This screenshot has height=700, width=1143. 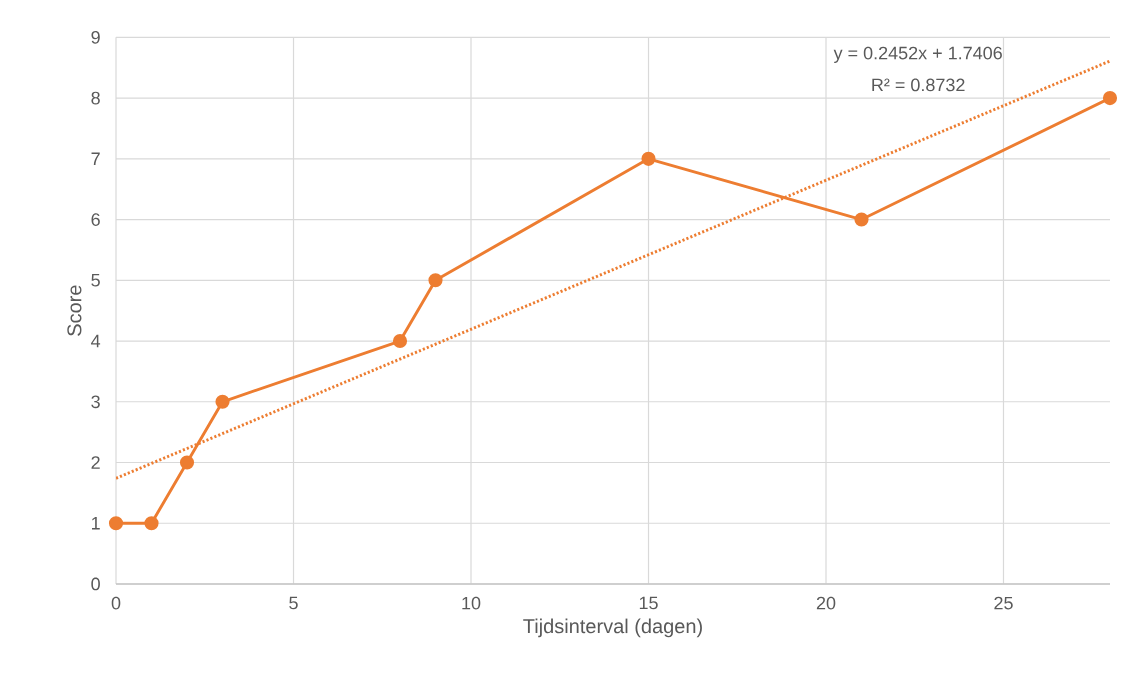 What do you see at coordinates (917, 54) in the screenshot?
I see `annotation: y = 0.2452x + 1.7406` at bounding box center [917, 54].